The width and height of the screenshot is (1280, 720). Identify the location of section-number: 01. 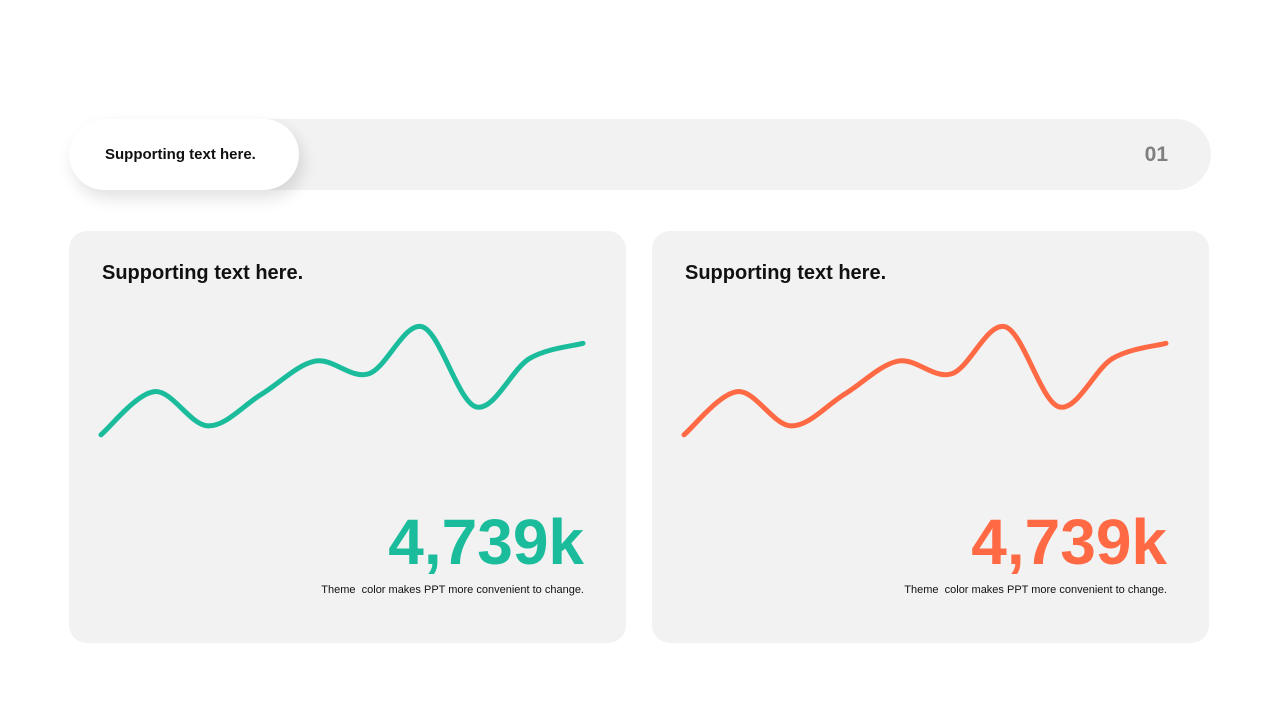
(1156, 154).